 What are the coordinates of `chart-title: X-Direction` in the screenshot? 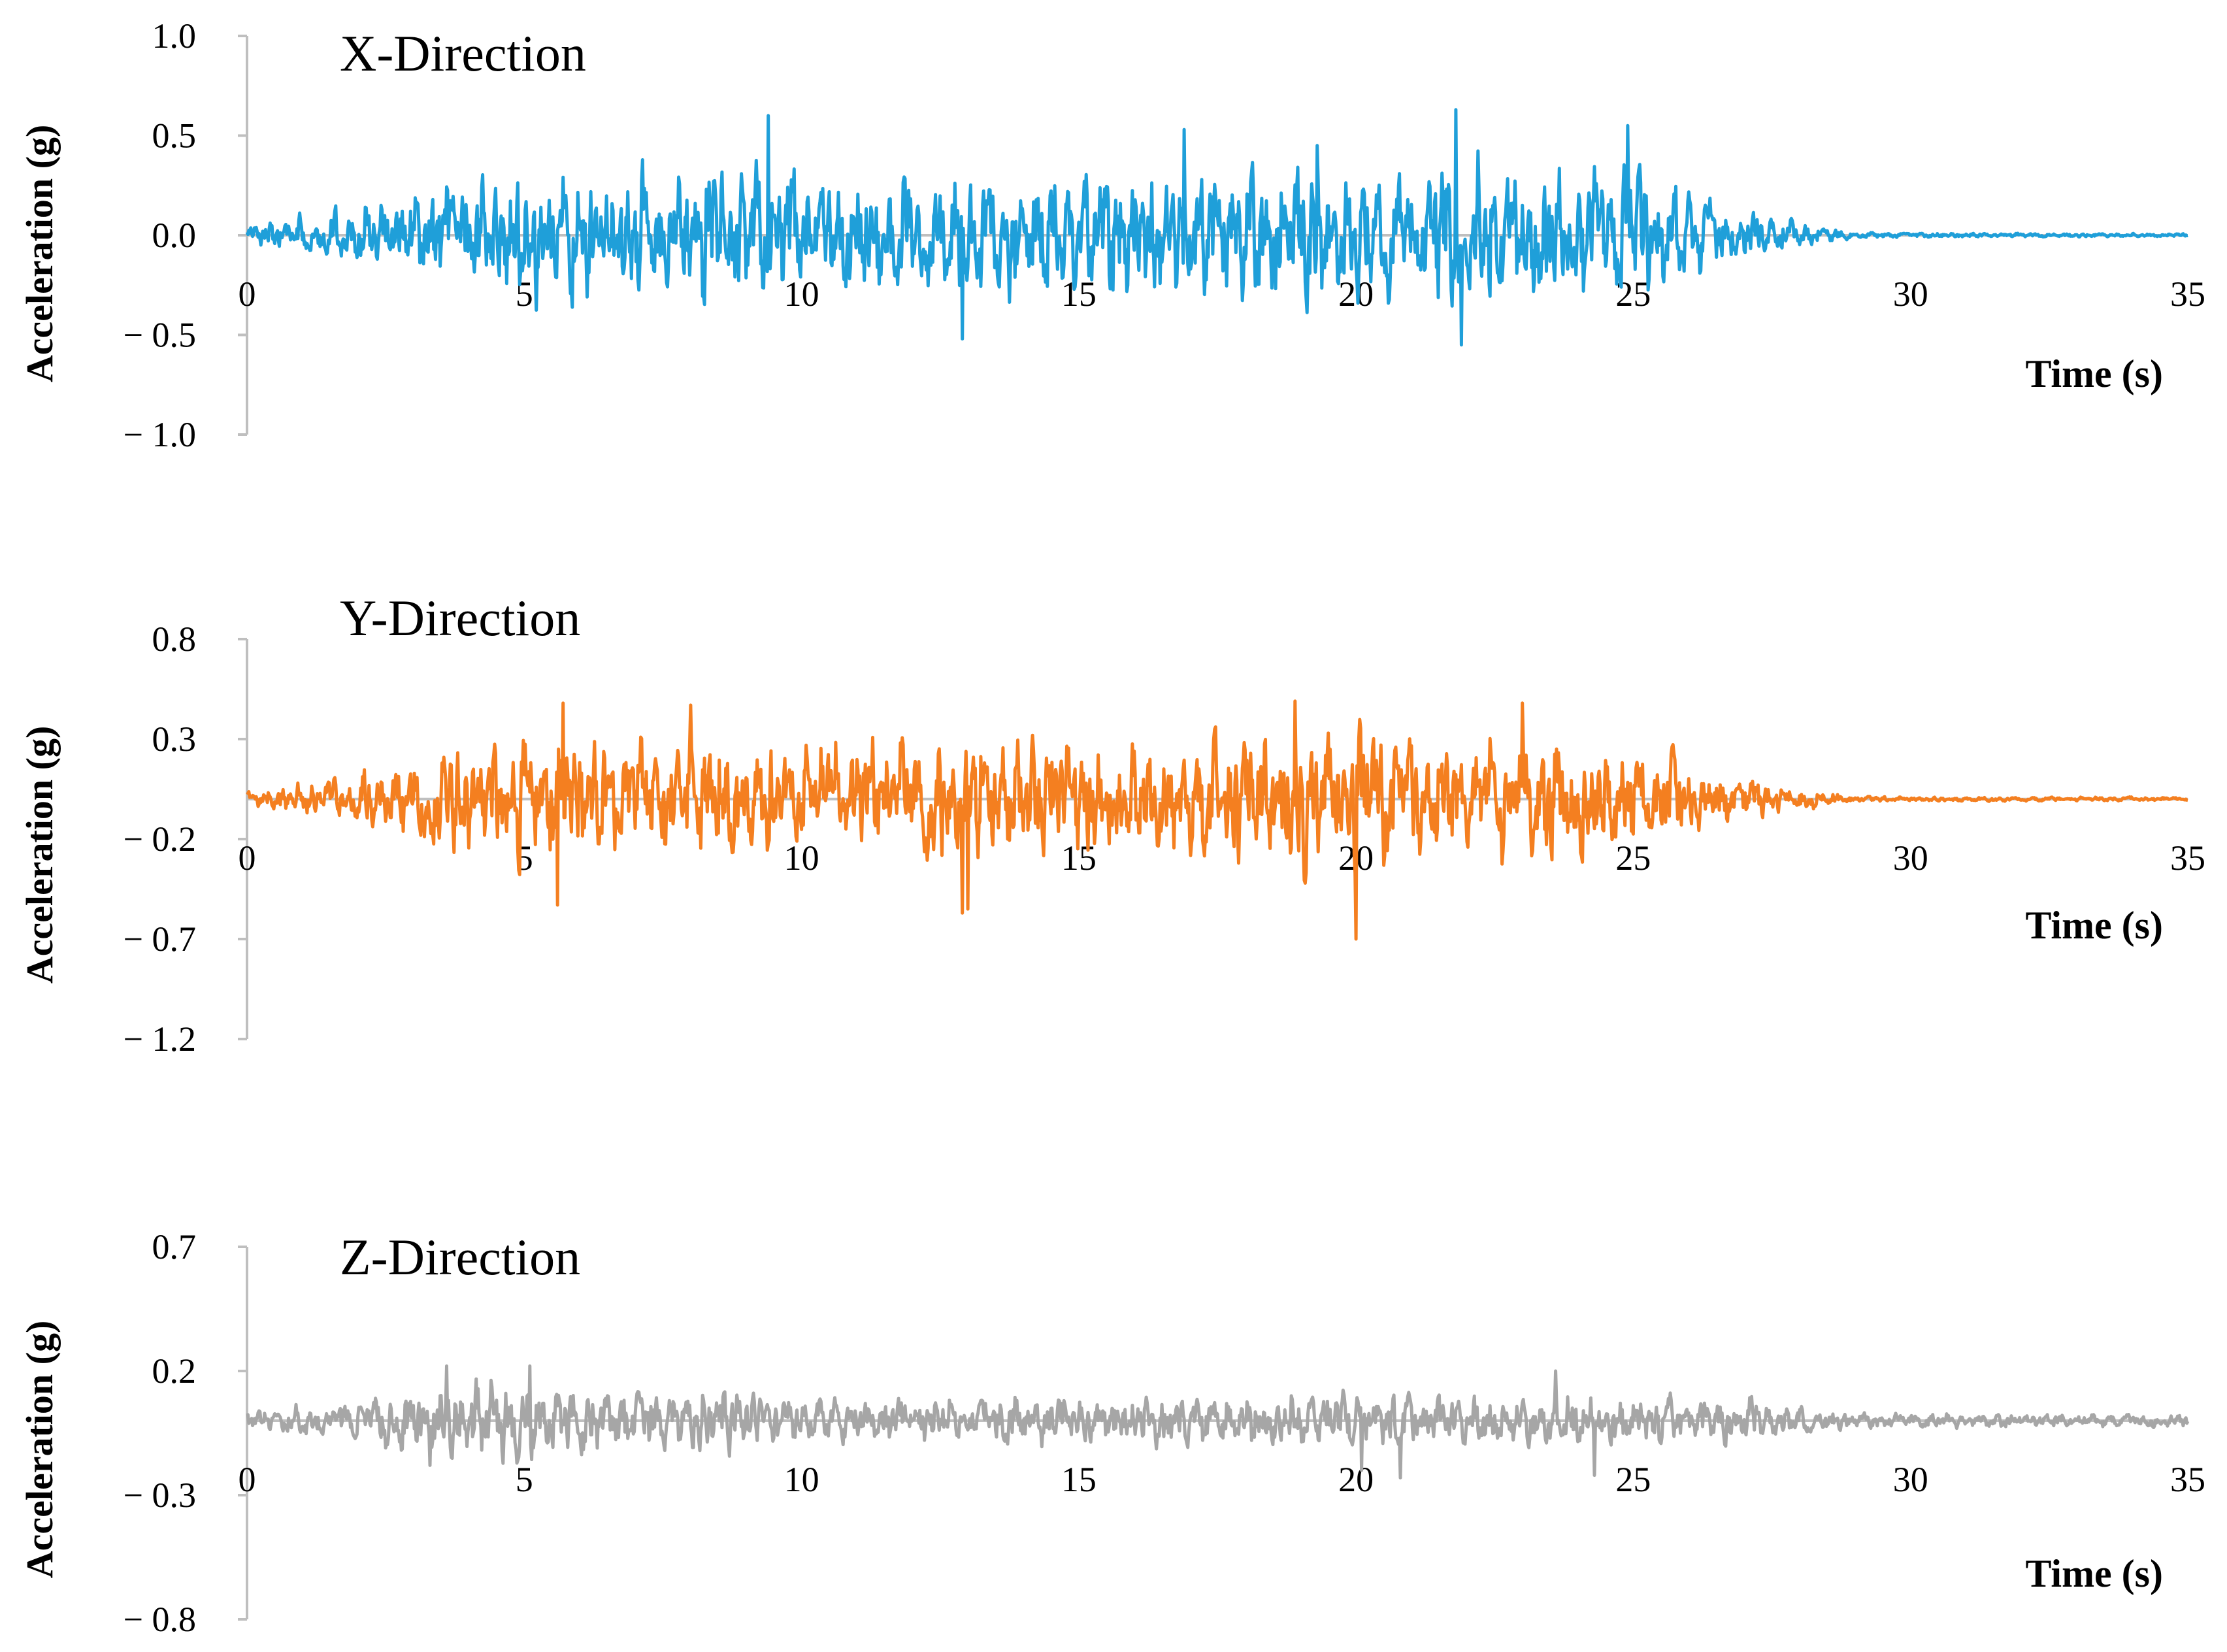 It's located at (463, 53).